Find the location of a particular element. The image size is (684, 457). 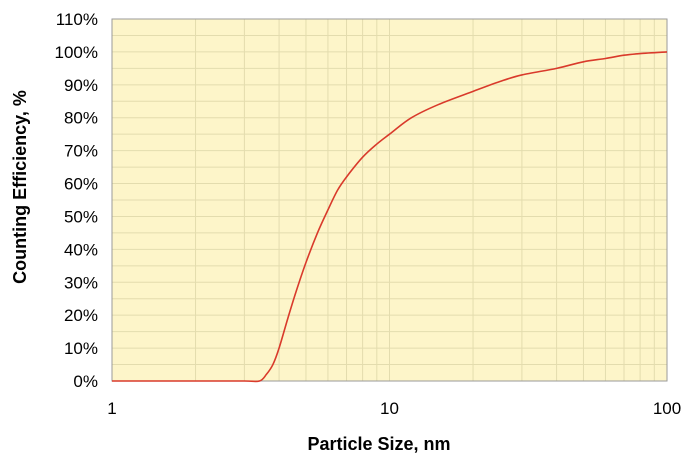

x-tick-label: 100 is located at coordinates (667, 408).